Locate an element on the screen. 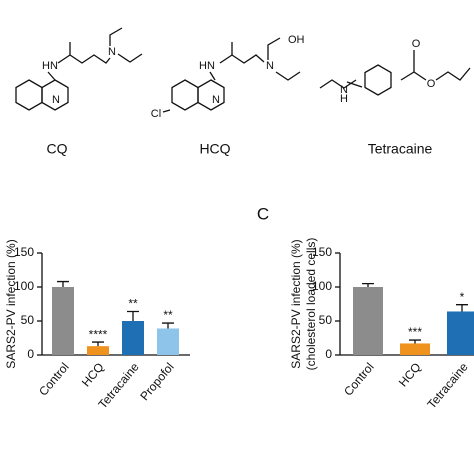  compound-name: CQ is located at coordinates (57, 149).